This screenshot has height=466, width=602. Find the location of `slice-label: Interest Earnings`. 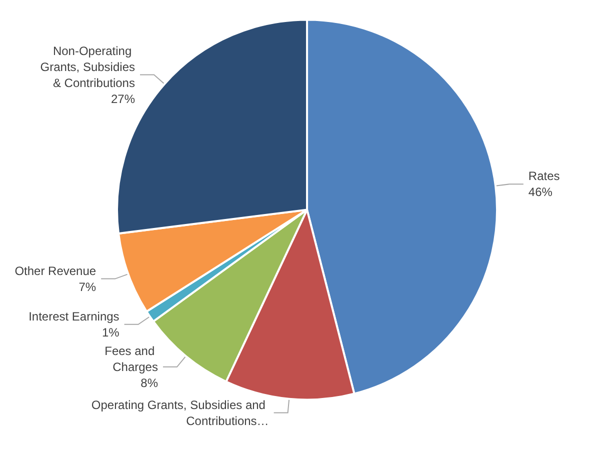

slice-label: Interest Earnings is located at coordinates (74, 316).